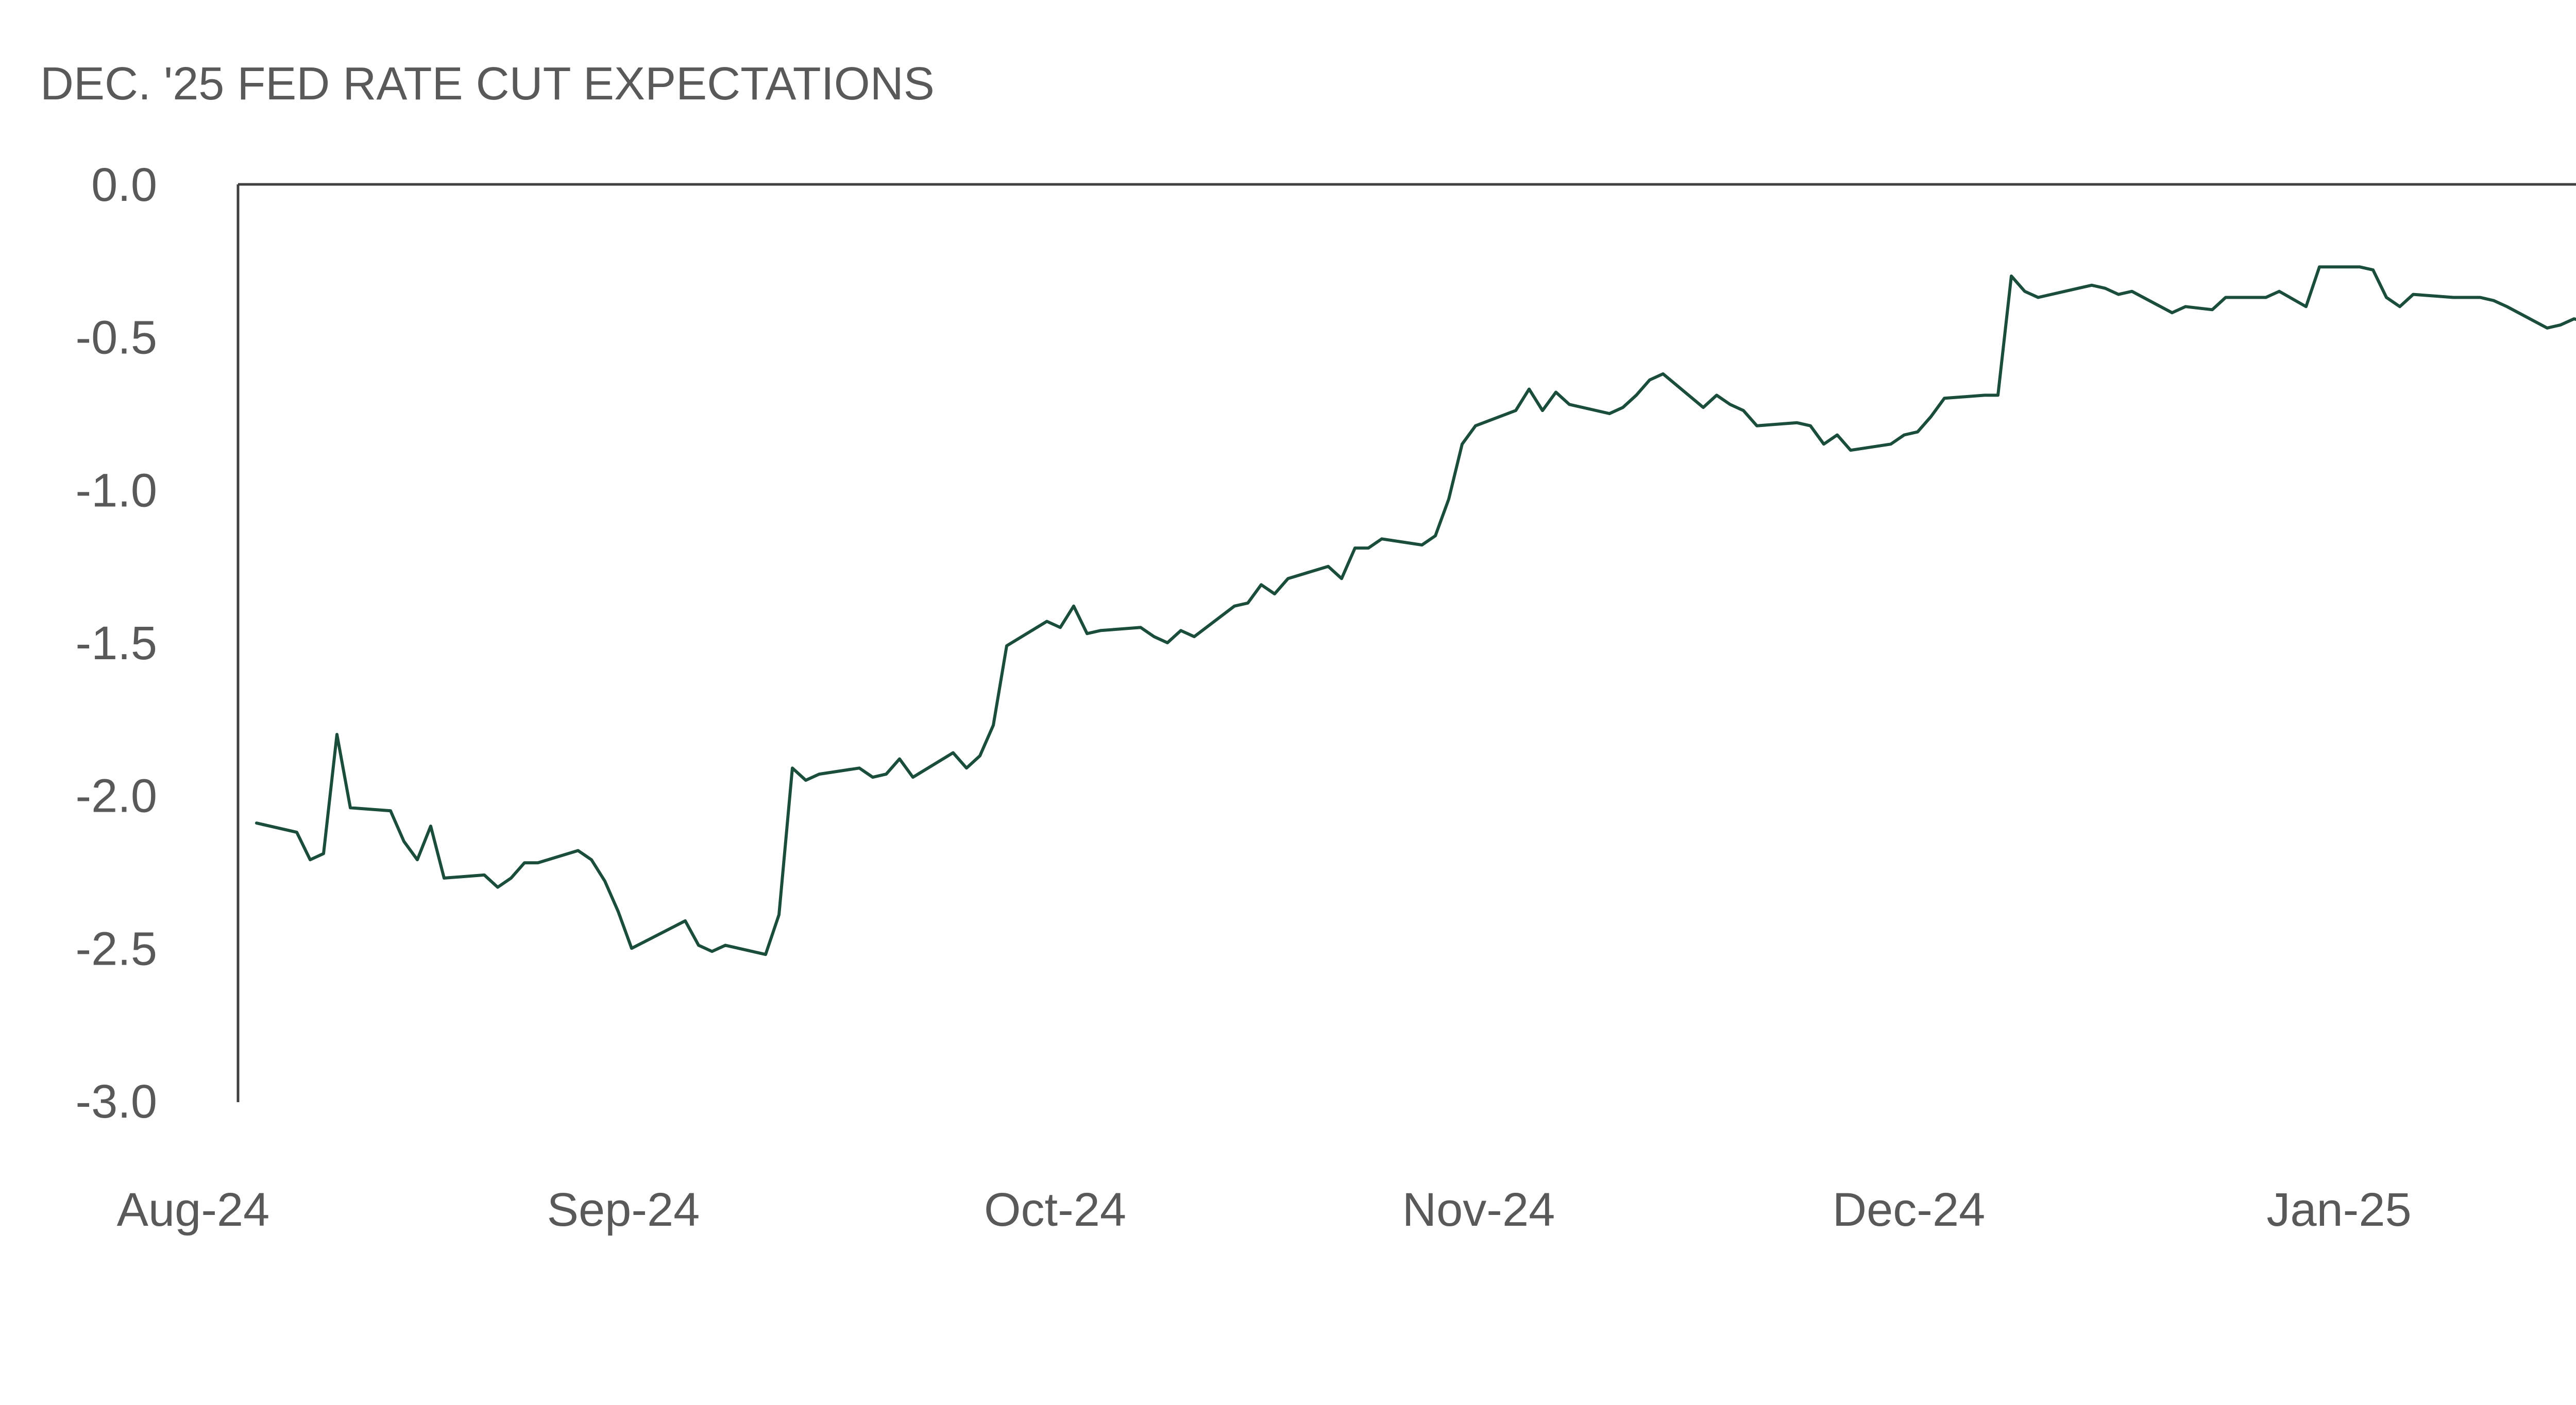 The height and width of the screenshot is (1405, 2576). What do you see at coordinates (116, 490) in the screenshot?
I see `y-tick-label: -1.0` at bounding box center [116, 490].